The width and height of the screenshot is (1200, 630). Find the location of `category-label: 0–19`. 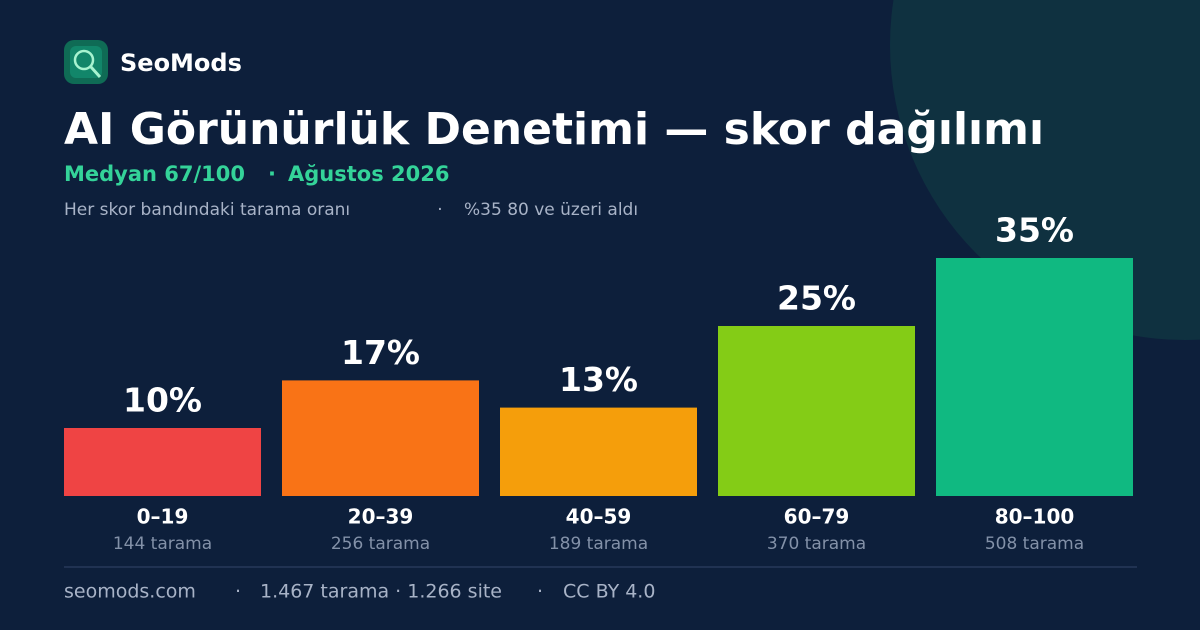

category-label: 0–19 is located at coordinates (163, 517).